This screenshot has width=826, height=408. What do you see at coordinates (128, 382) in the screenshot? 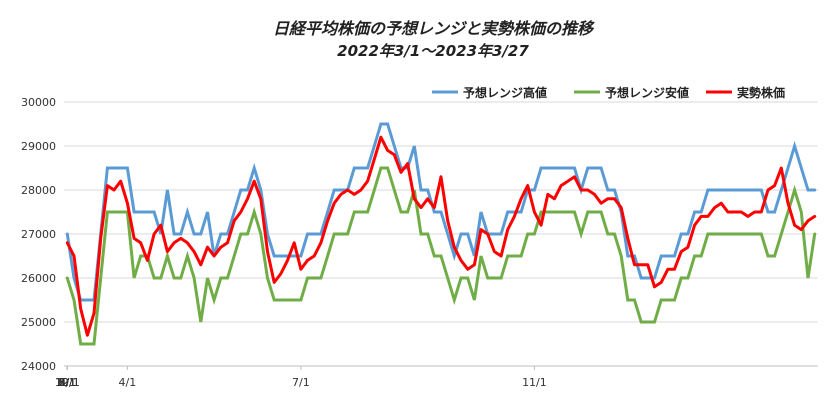
I see `x-tick-label: 4/1` at bounding box center [128, 382].